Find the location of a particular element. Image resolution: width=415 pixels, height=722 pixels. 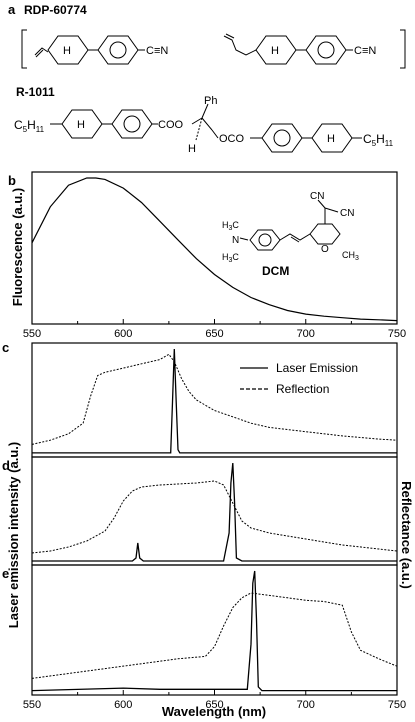

dcm-cn-right: CN is located at coordinates (347, 213).